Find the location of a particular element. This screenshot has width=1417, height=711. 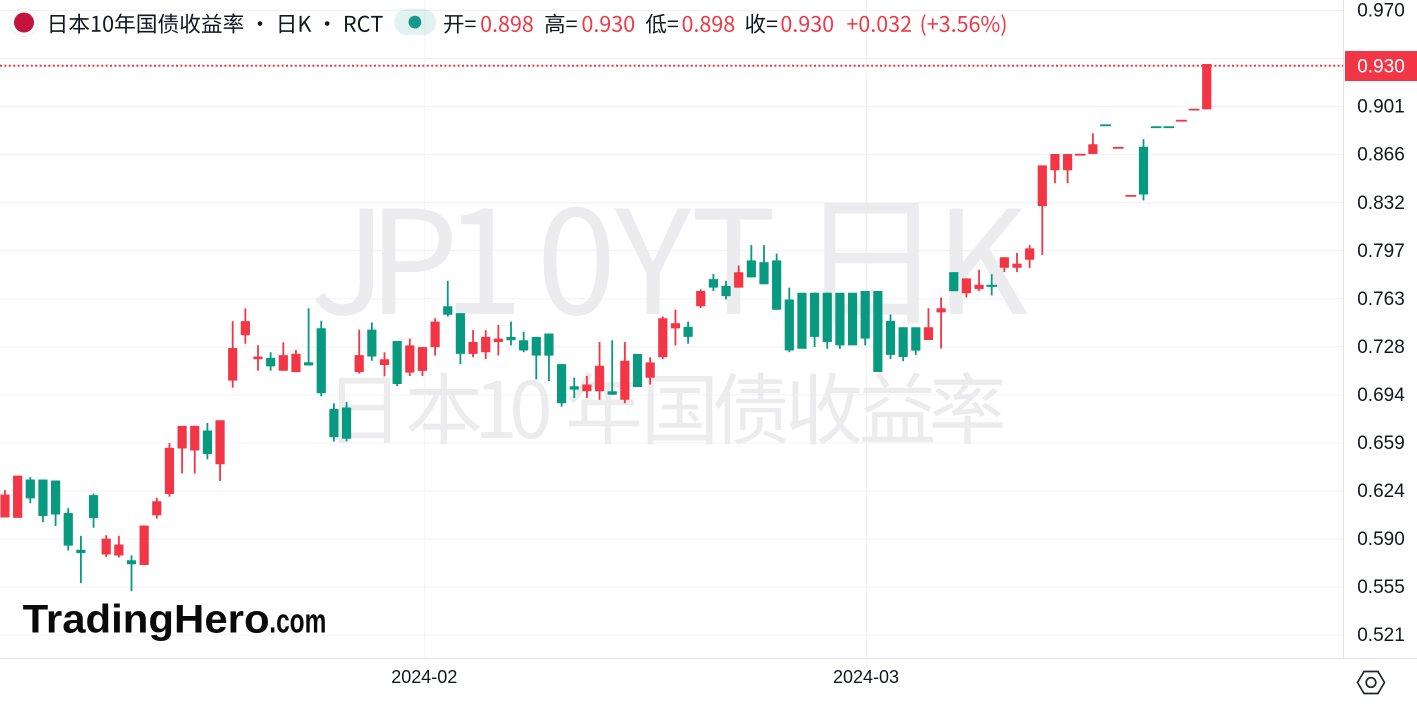

svg-text: 0.590 is located at coordinates (1381, 539).